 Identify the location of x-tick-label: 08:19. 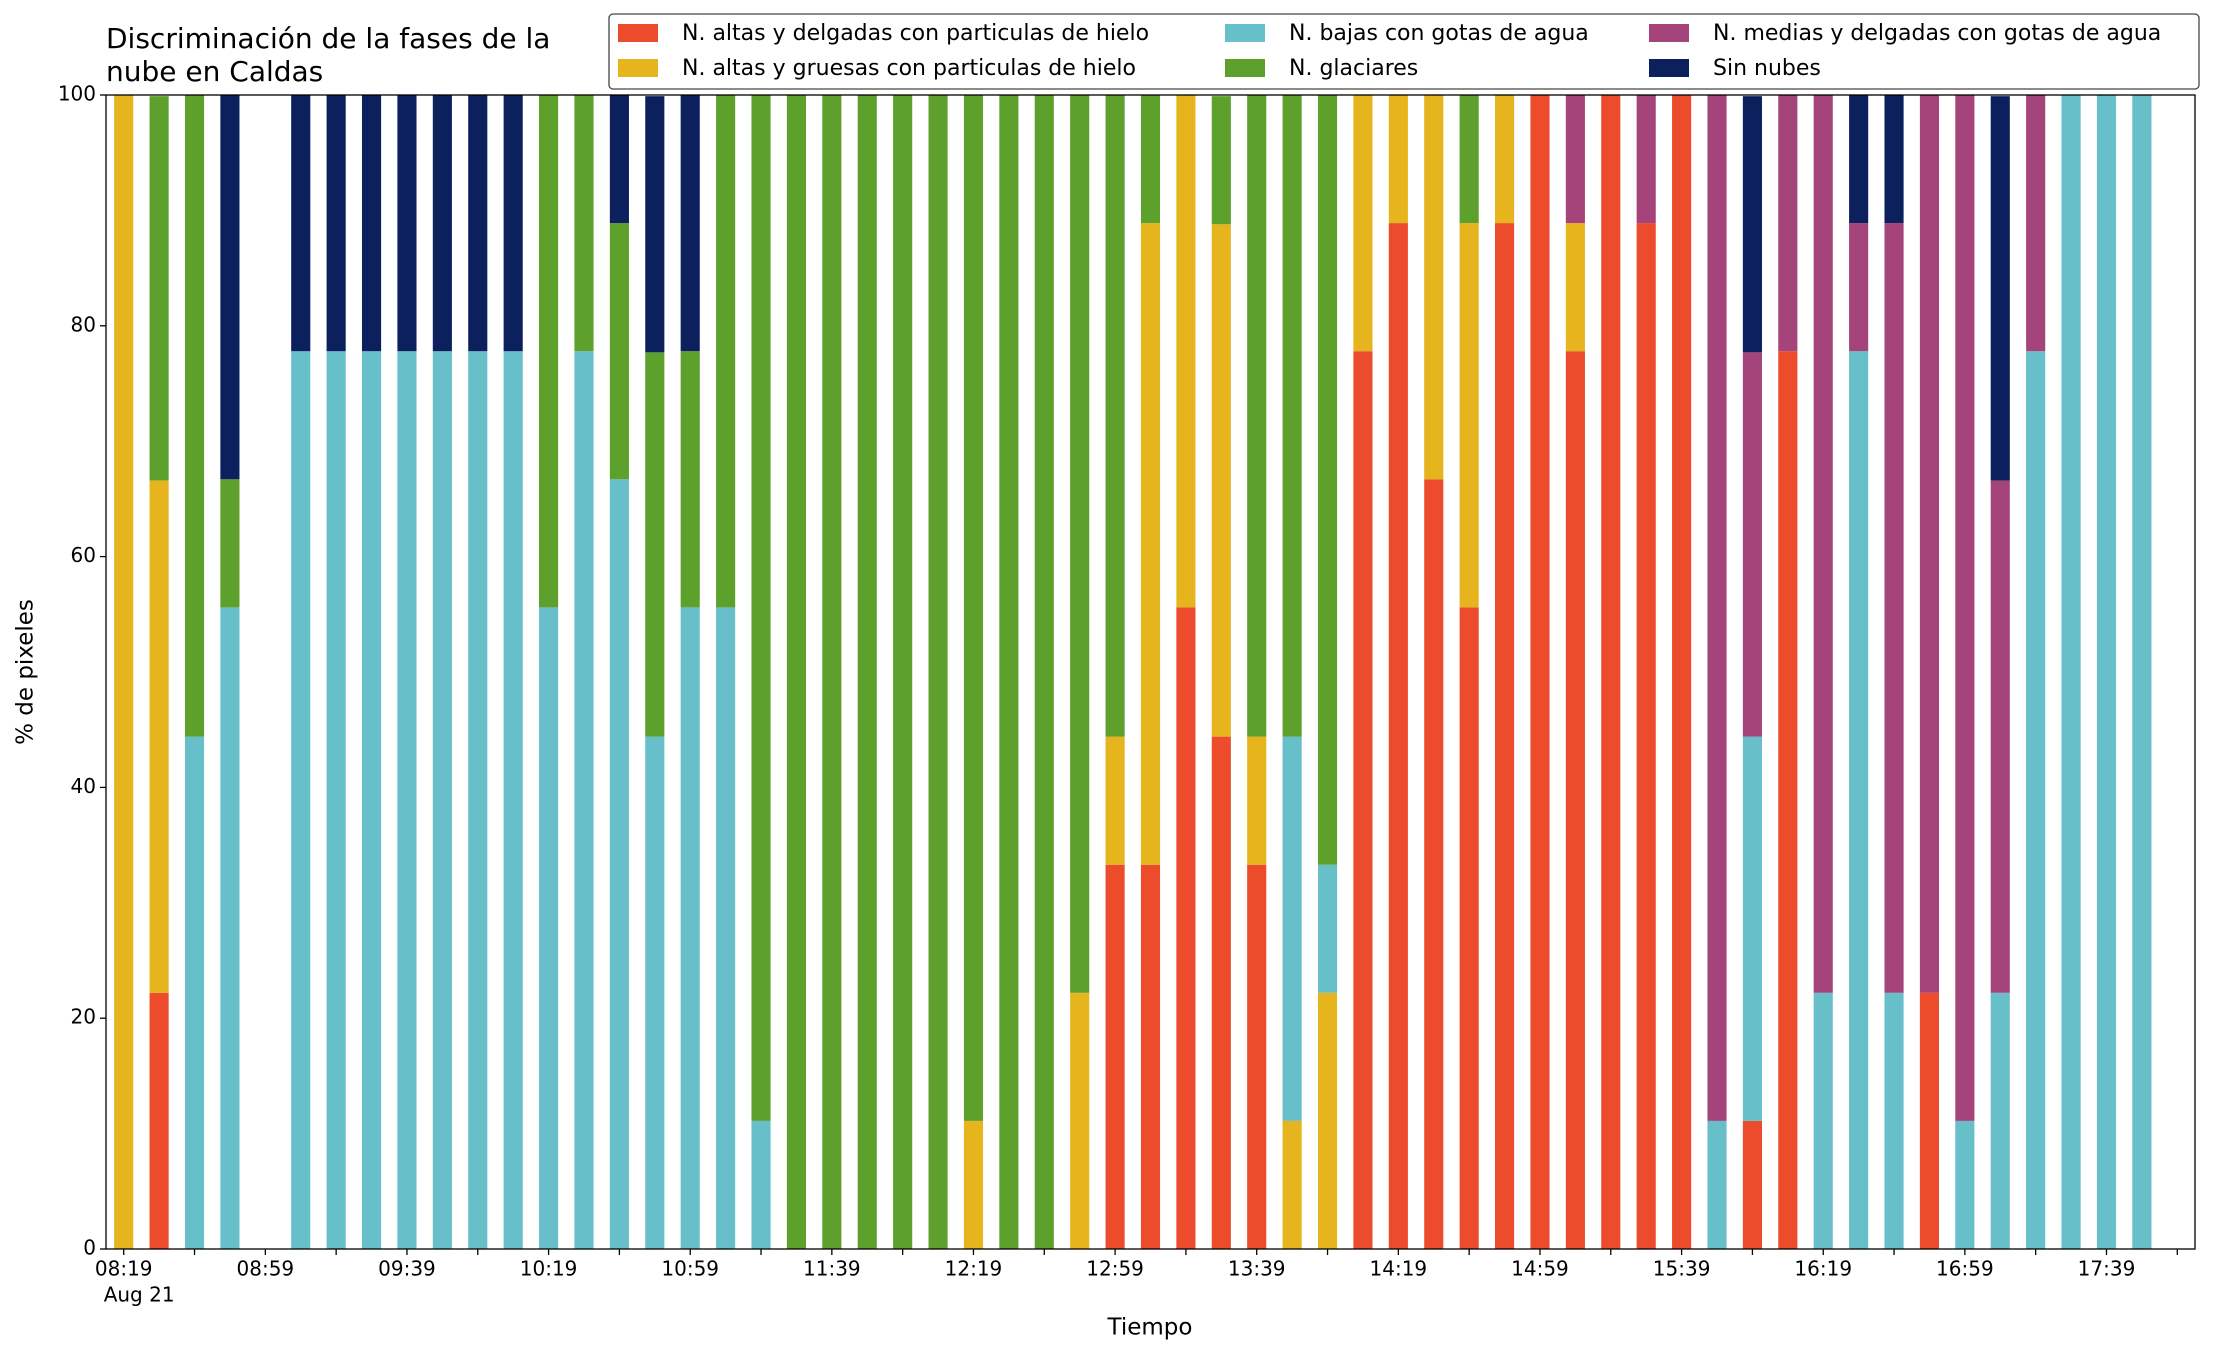
(124, 1269).